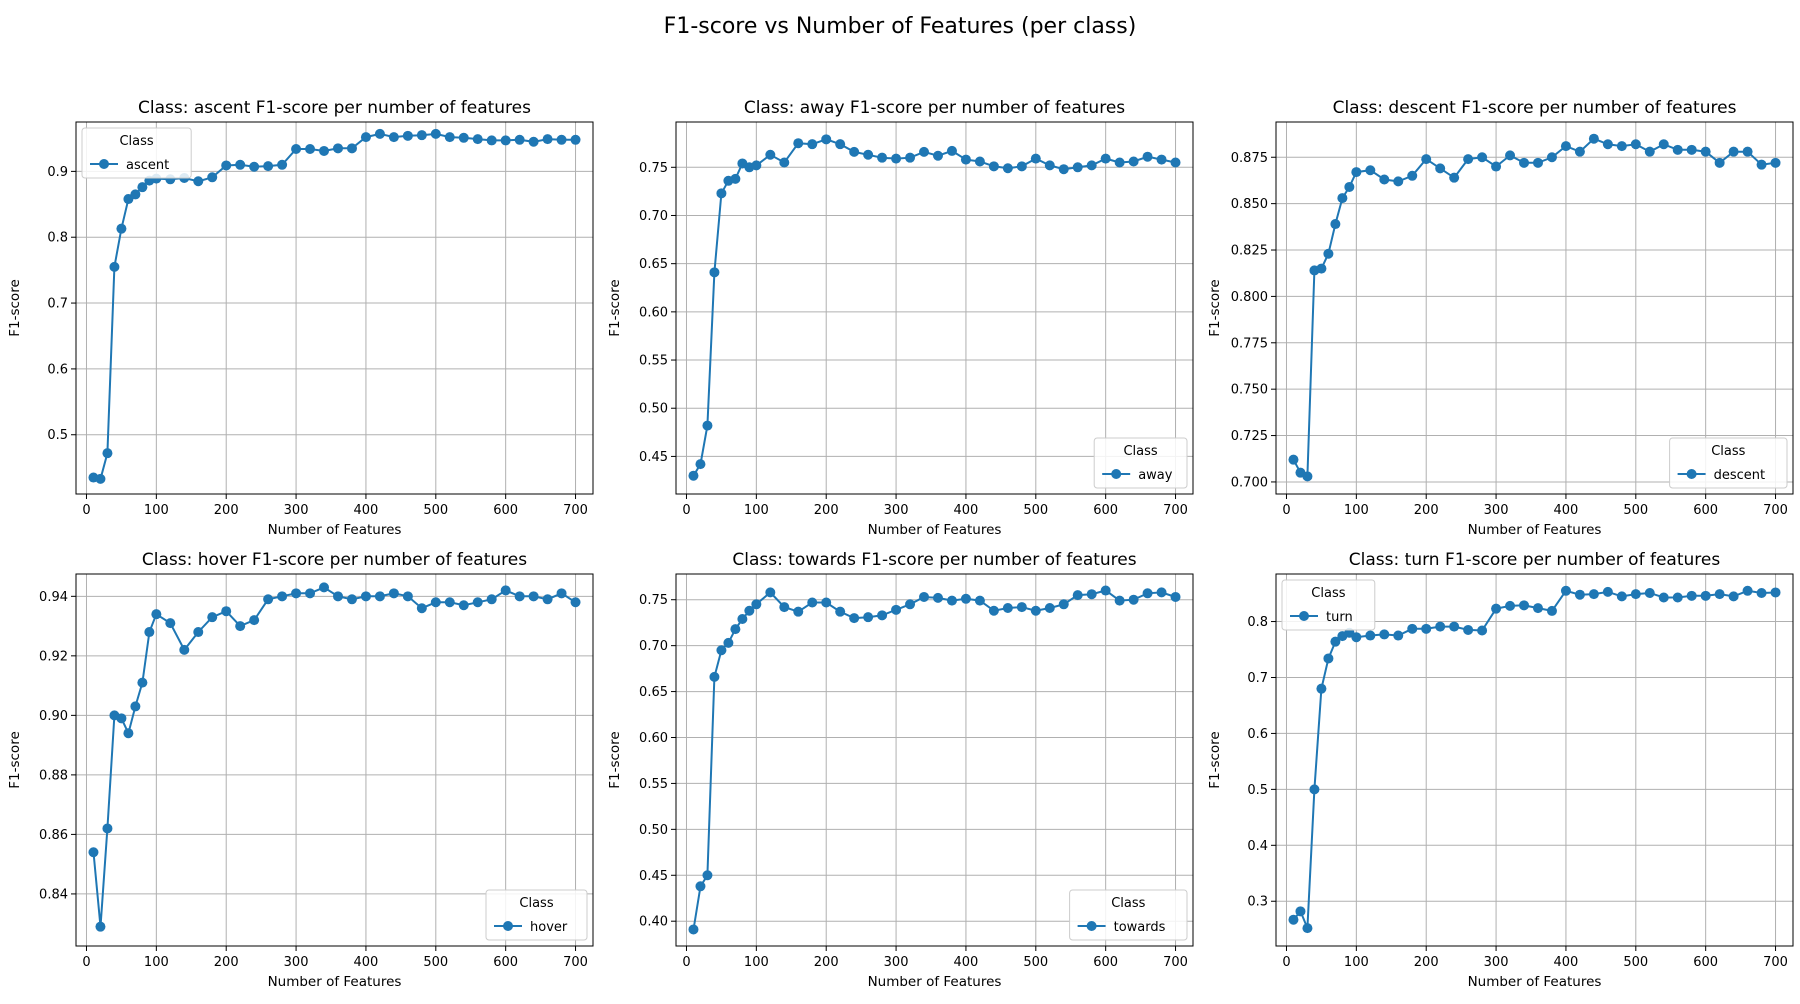 This screenshot has height=1004, width=1800. I want to click on series-line-away, so click(934, 307).